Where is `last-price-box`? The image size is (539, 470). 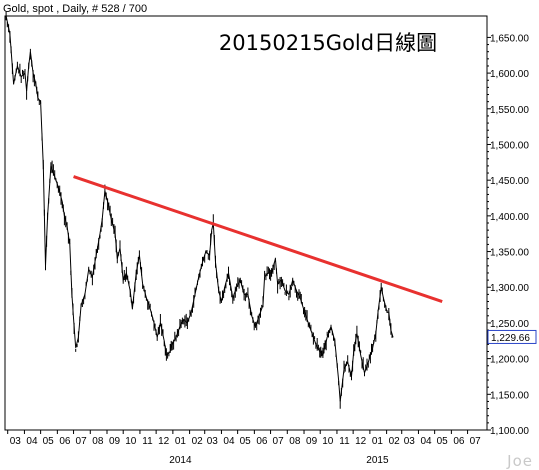
last-price-box is located at coordinates (512, 336).